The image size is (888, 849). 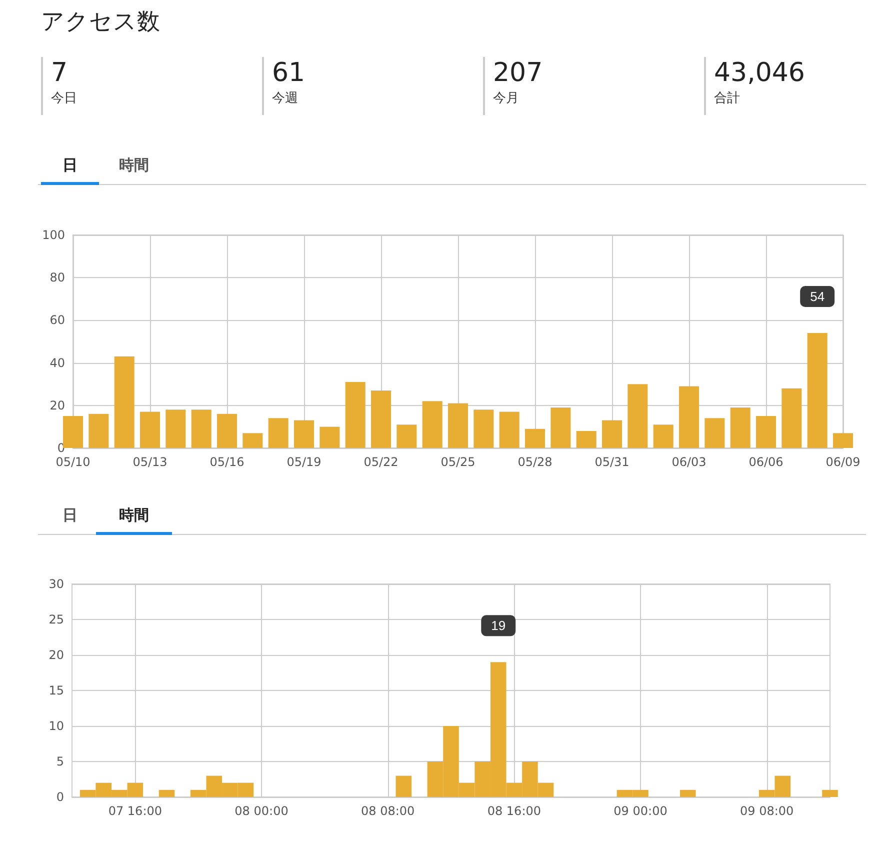 I want to click on x-tick-label: 05/13, so click(x=150, y=462).